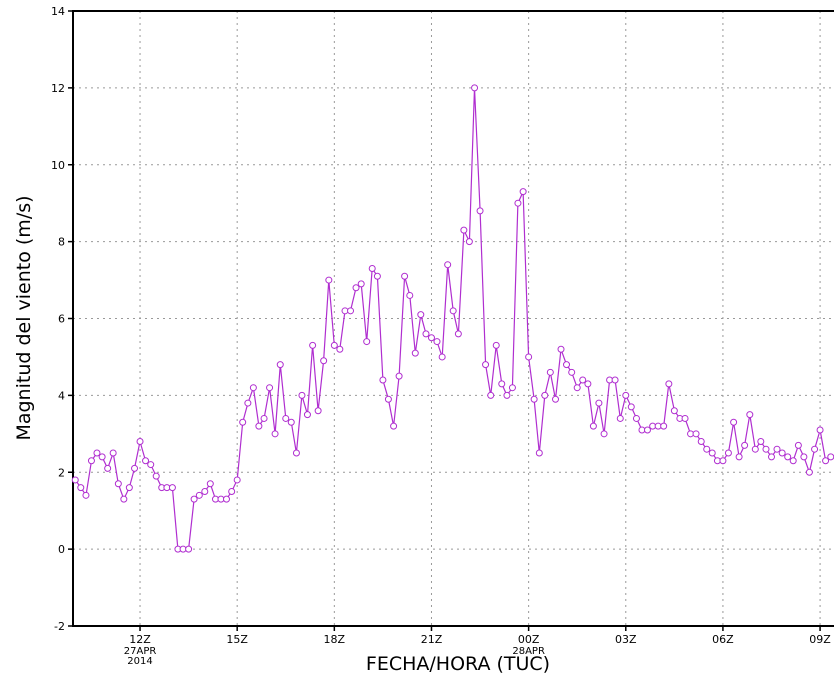 This screenshot has width=834, height=684. Describe the element at coordinates (335, 639) in the screenshot. I see `x-tick-label: 18Z` at that location.